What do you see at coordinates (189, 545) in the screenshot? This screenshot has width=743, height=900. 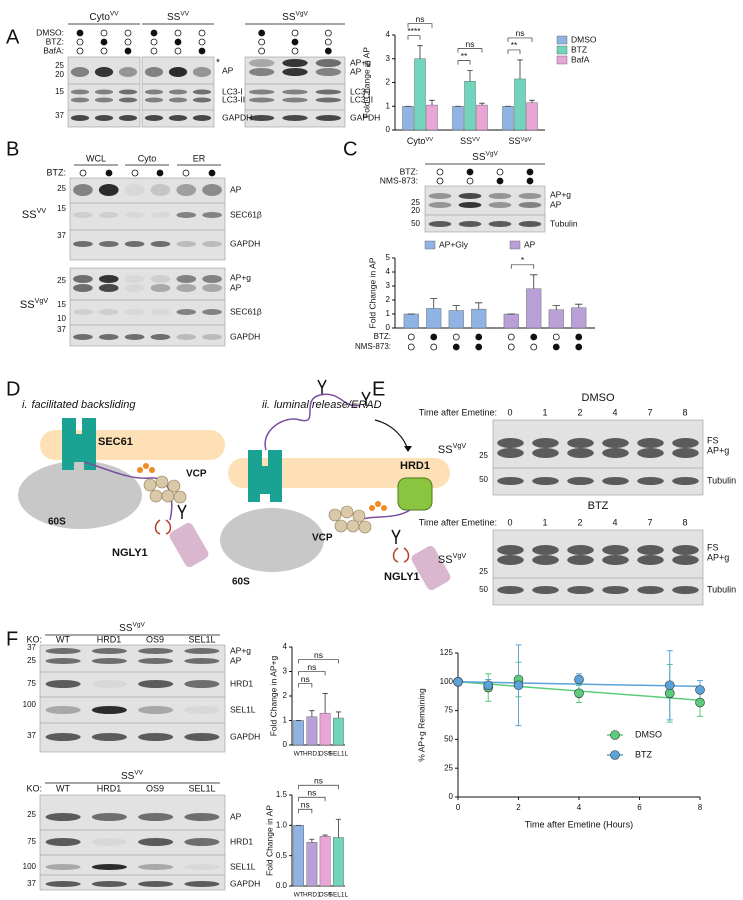 I see `proteasome` at bounding box center [189, 545].